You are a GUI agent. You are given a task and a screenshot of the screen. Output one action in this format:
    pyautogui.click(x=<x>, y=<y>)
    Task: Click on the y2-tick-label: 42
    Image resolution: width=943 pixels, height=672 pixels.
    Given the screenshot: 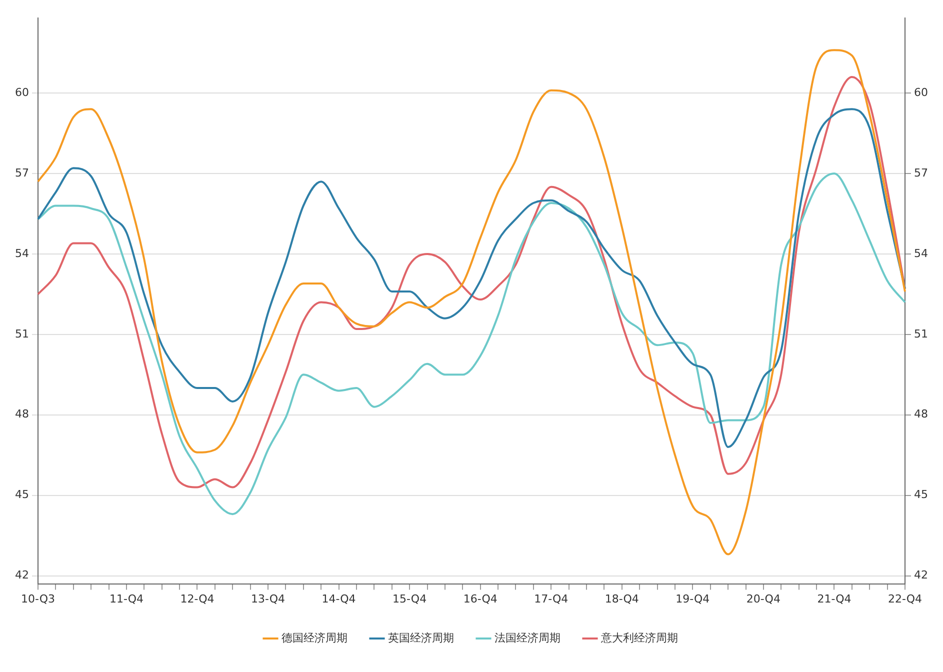 What is the action you would take?
    pyautogui.click(x=921, y=575)
    